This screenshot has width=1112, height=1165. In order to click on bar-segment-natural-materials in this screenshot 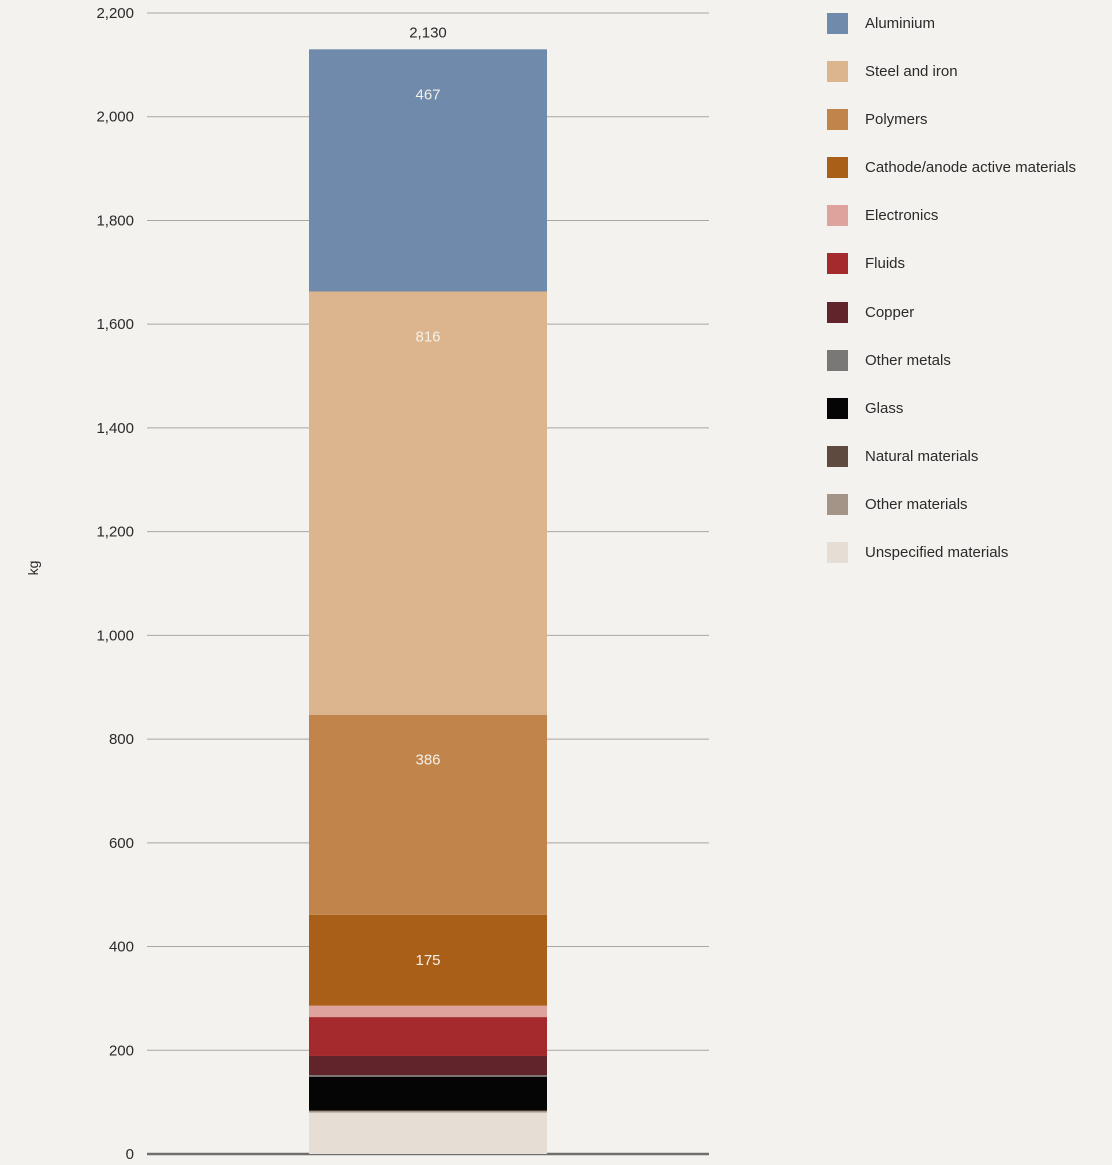, I will do `click(428, 1110)`.